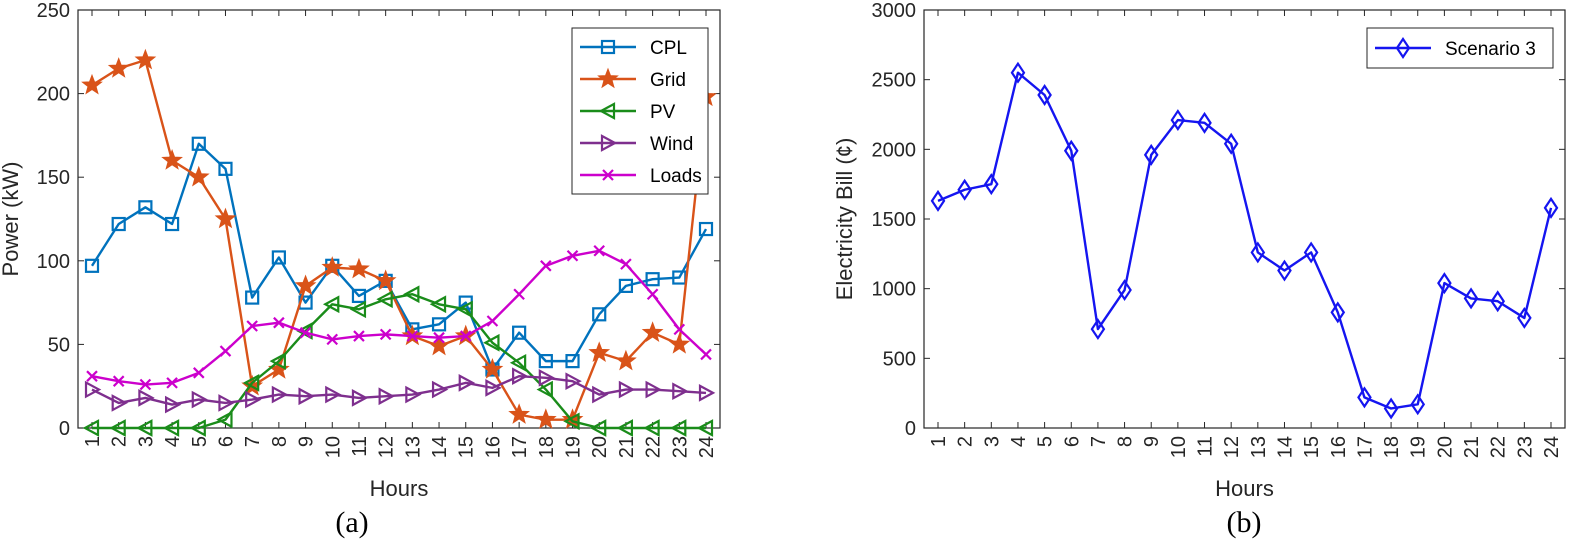  What do you see at coordinates (1126, 441) in the screenshot?
I see `x-tick-label: 8` at bounding box center [1126, 441].